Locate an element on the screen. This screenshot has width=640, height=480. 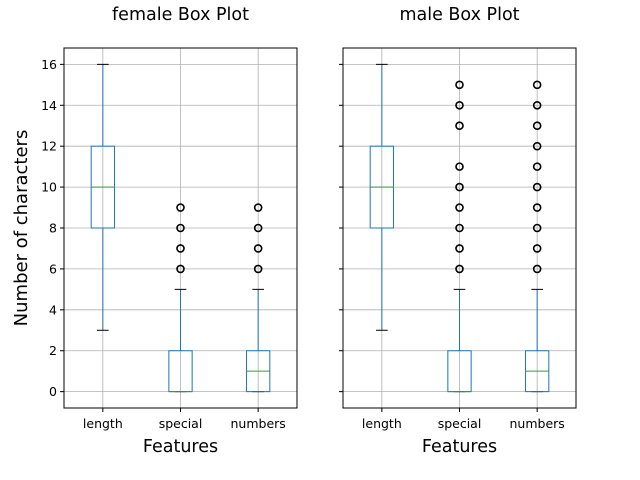
y-tick-label: 0 is located at coordinates (53, 391).